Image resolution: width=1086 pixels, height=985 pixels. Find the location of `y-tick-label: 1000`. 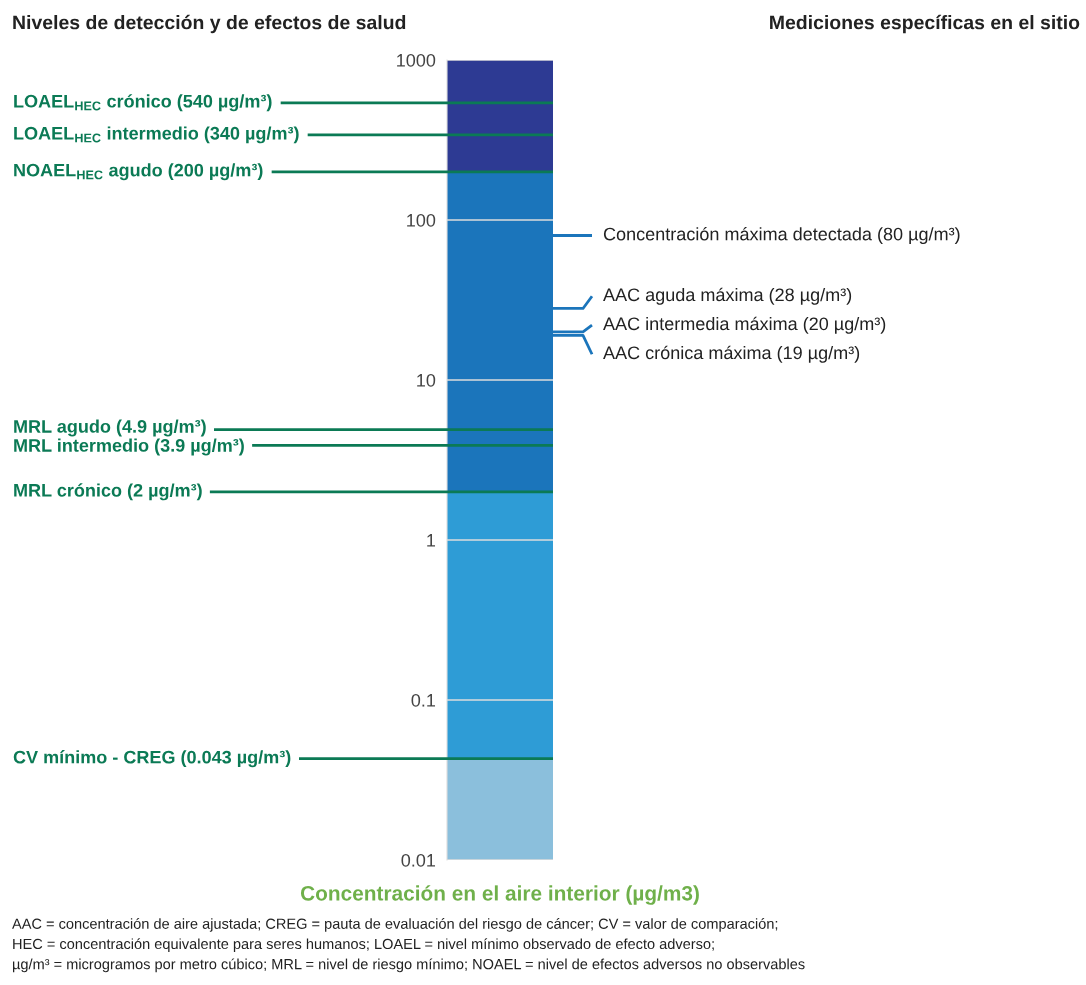

y-tick-label: 1000 is located at coordinates (416, 60).